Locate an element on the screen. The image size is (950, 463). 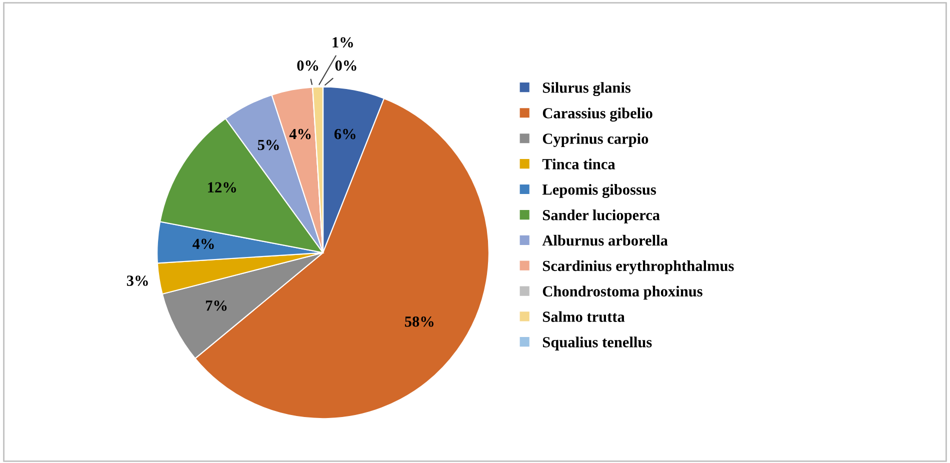
legend-label: Cyprinus carpio is located at coordinates (595, 140).